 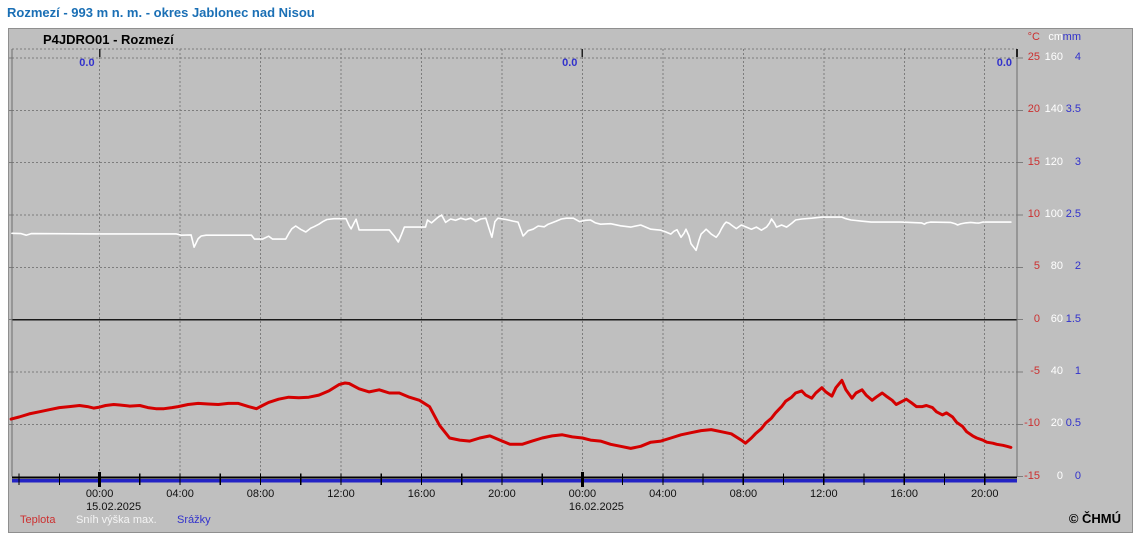 What do you see at coordinates (1033, 57) in the screenshot?
I see `temp-axis-tick: 25` at bounding box center [1033, 57].